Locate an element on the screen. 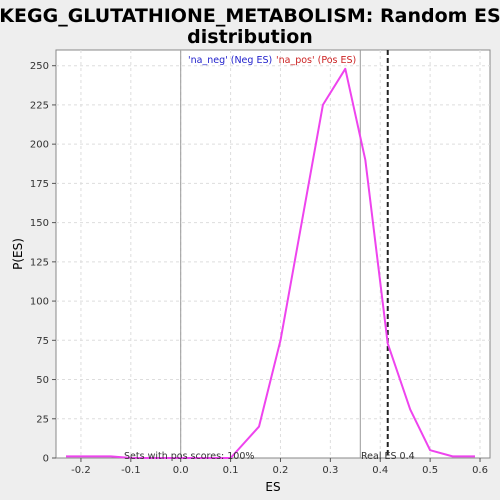  y-tick-label: 100 is located at coordinates (39, 302).